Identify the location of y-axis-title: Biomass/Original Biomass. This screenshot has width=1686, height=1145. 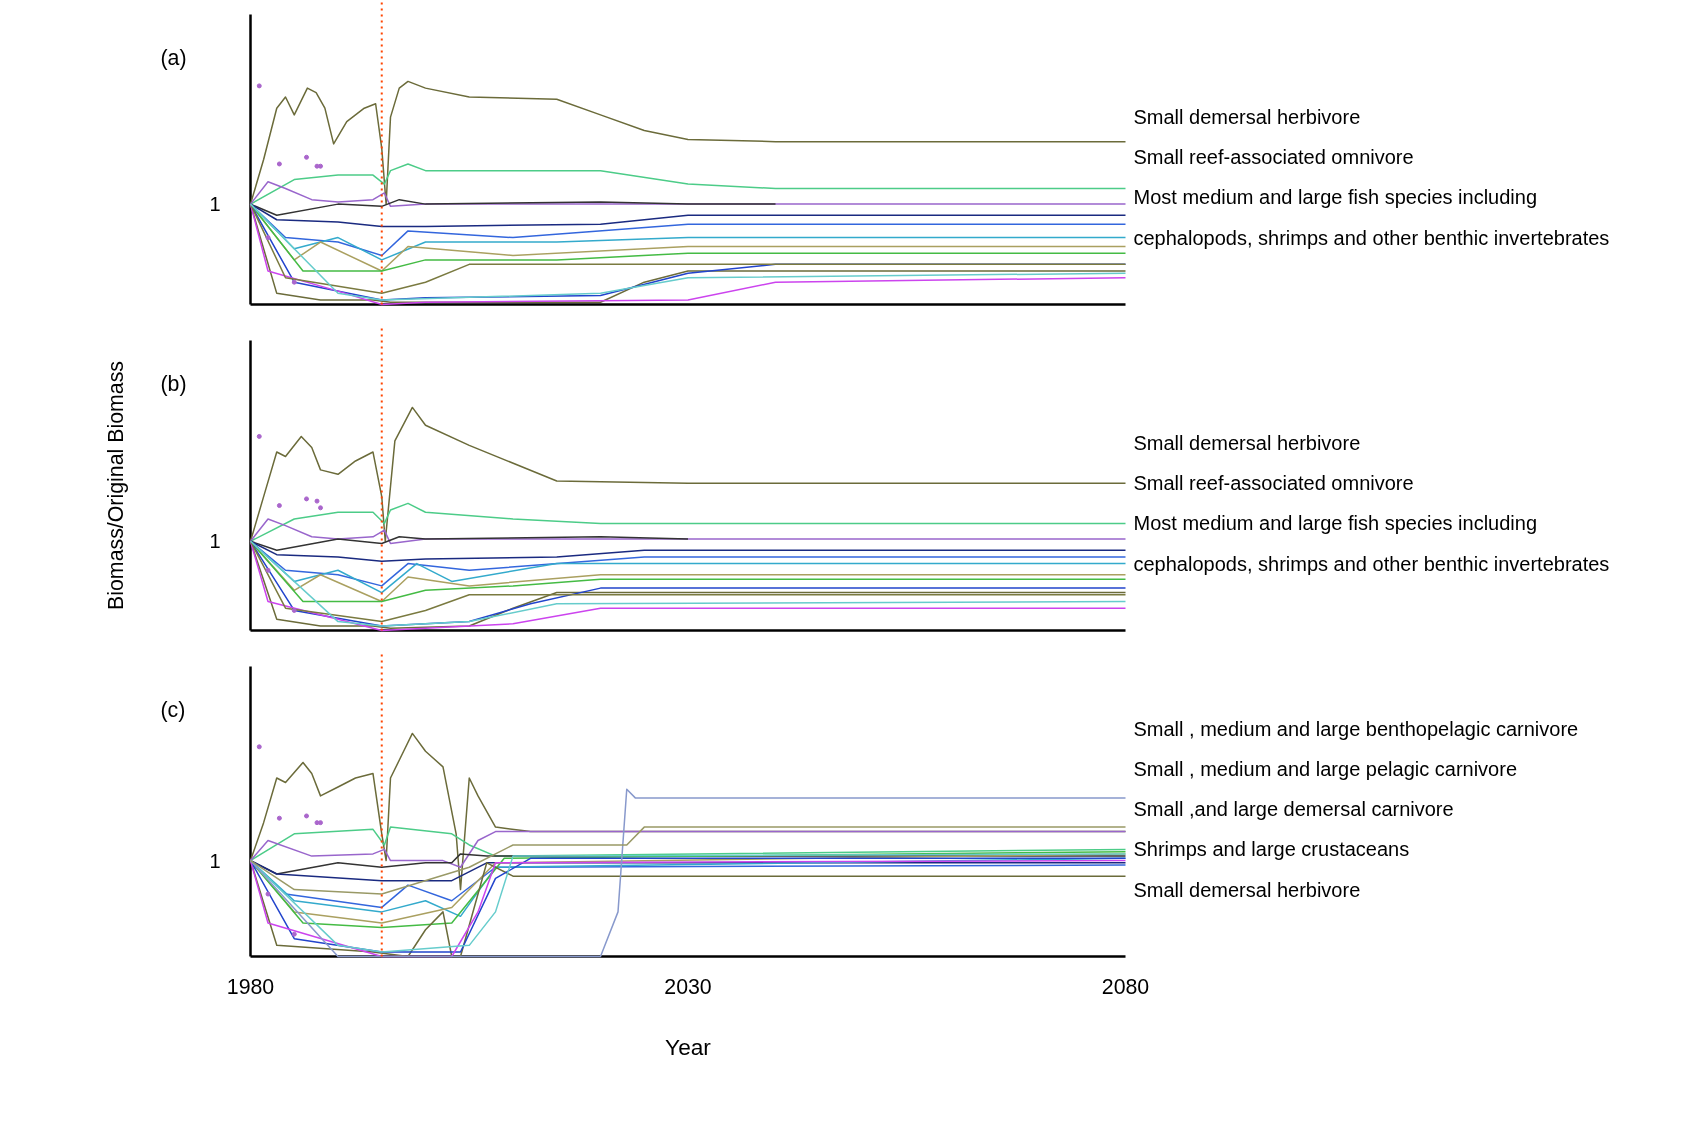
(115, 485).